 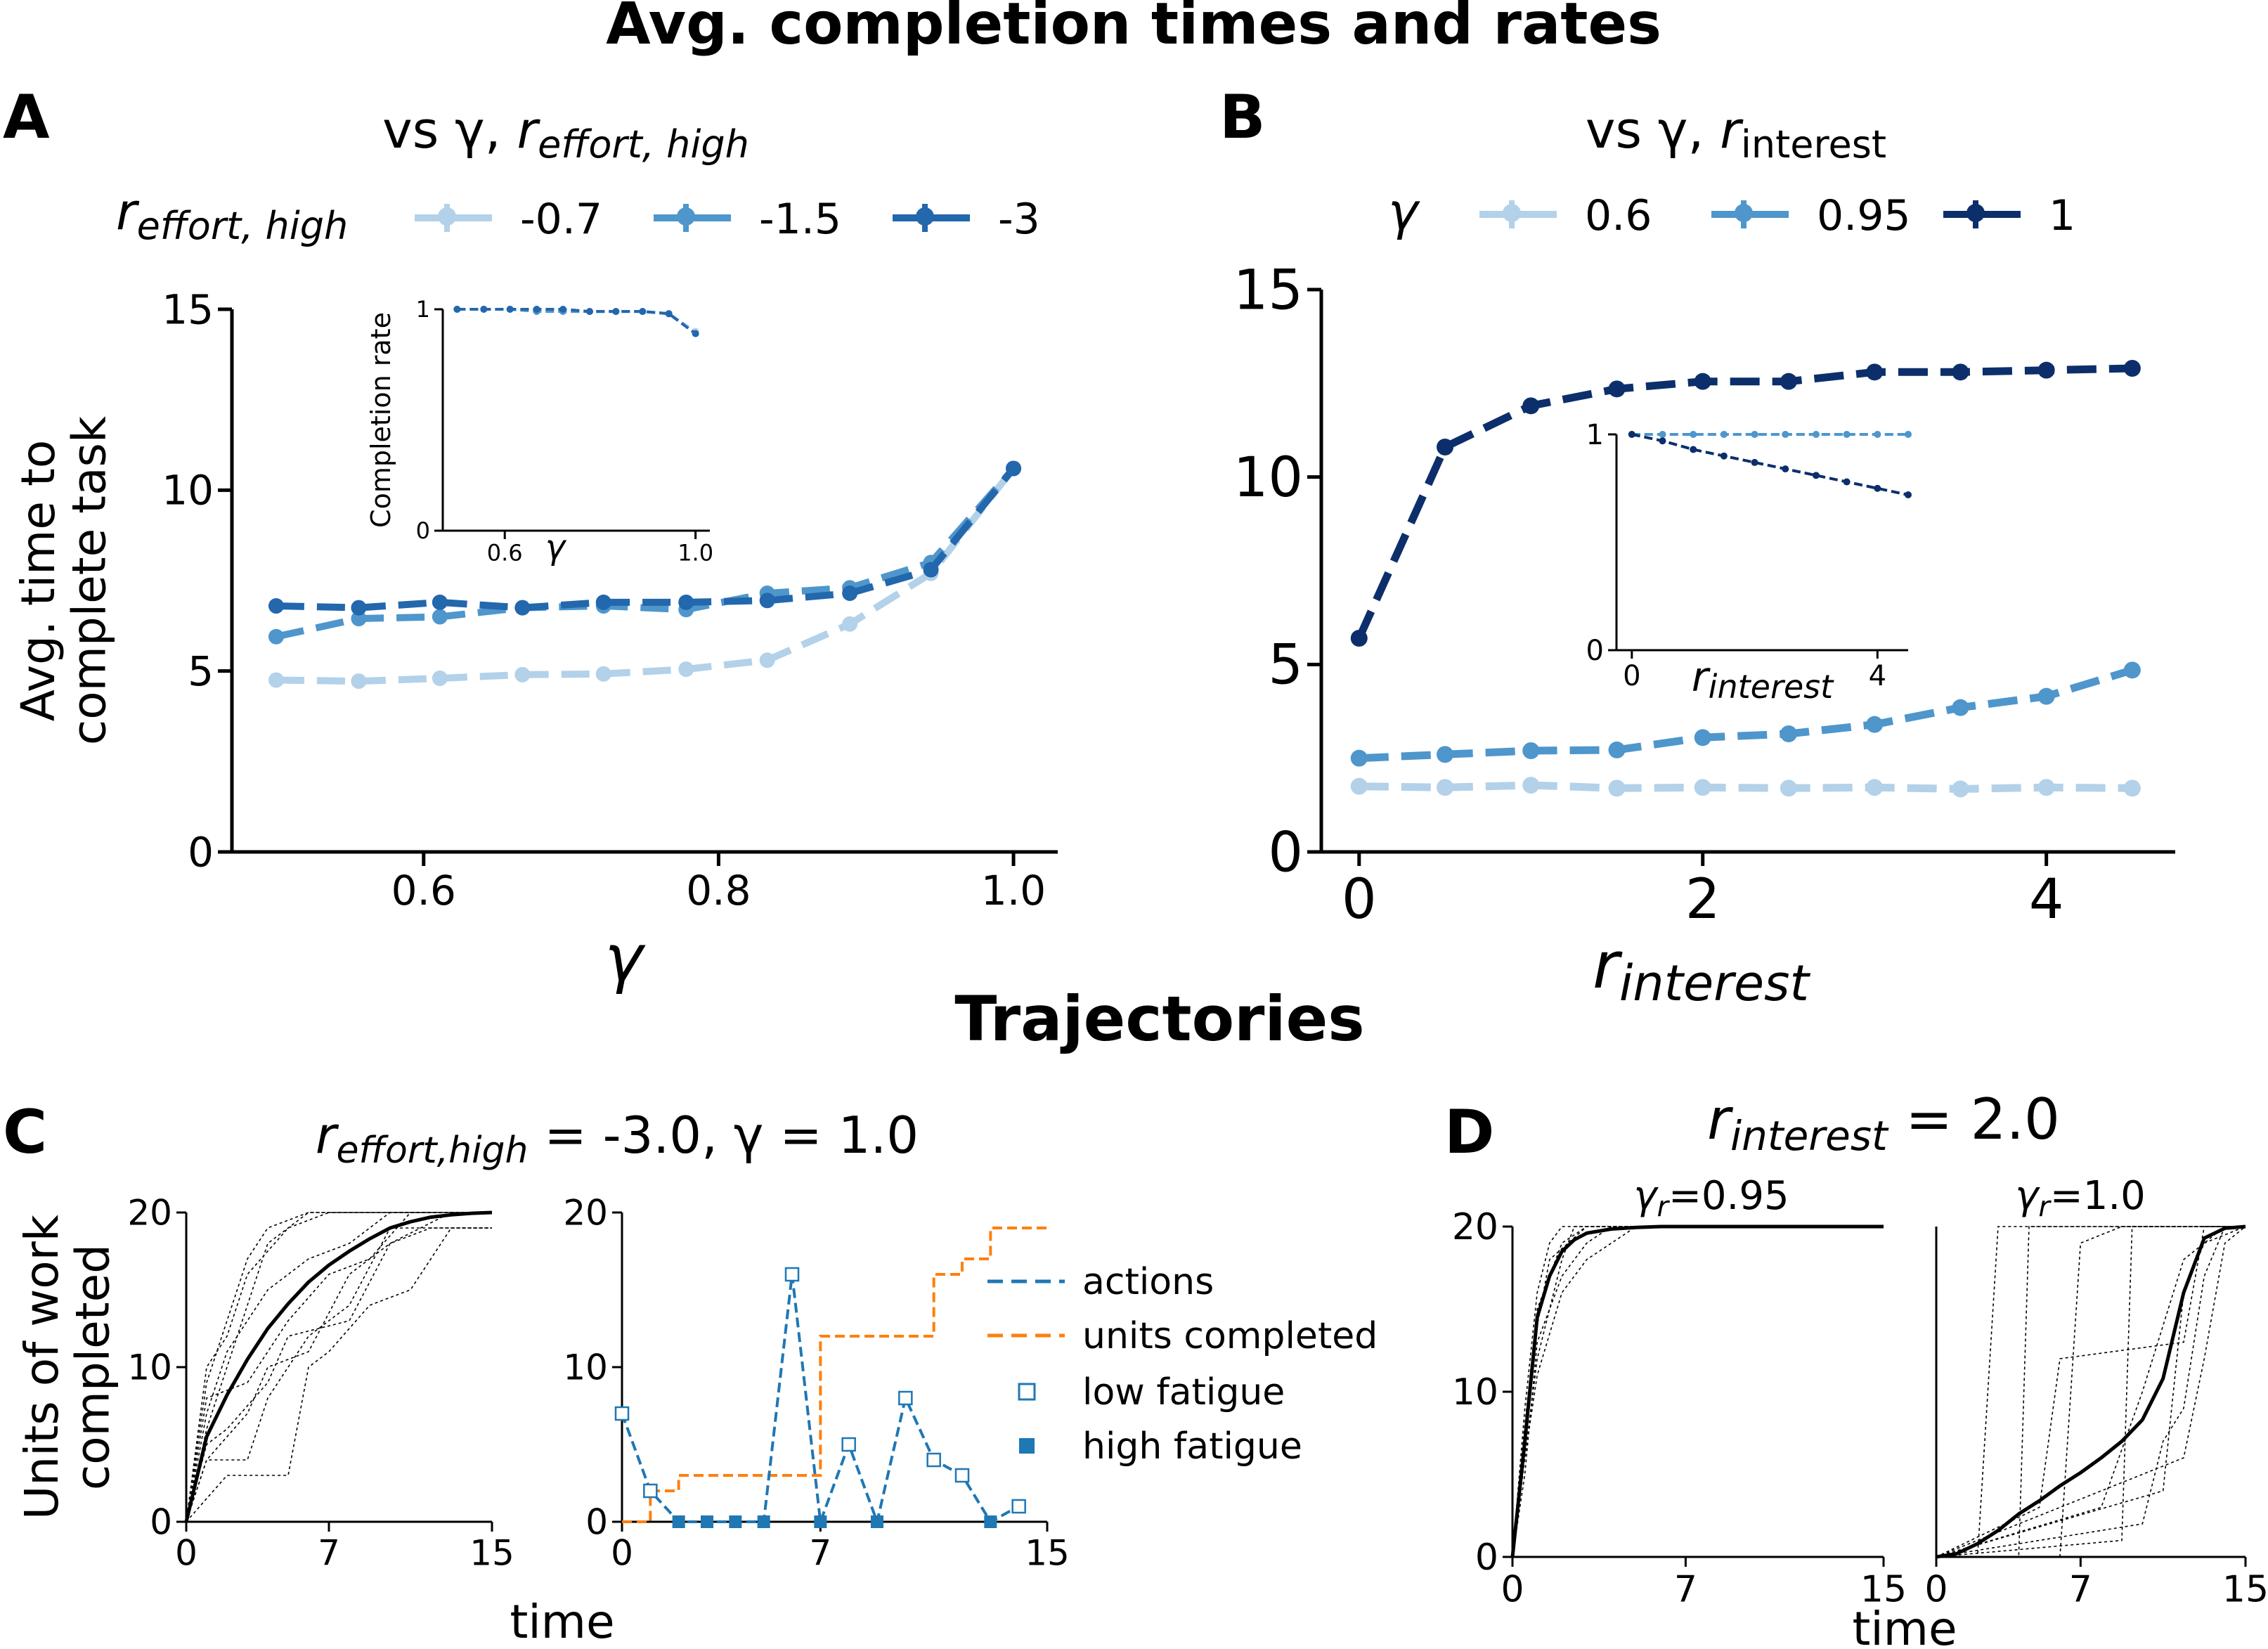 I want to click on x-axis-label: rinterest, so click(x=1763, y=679).